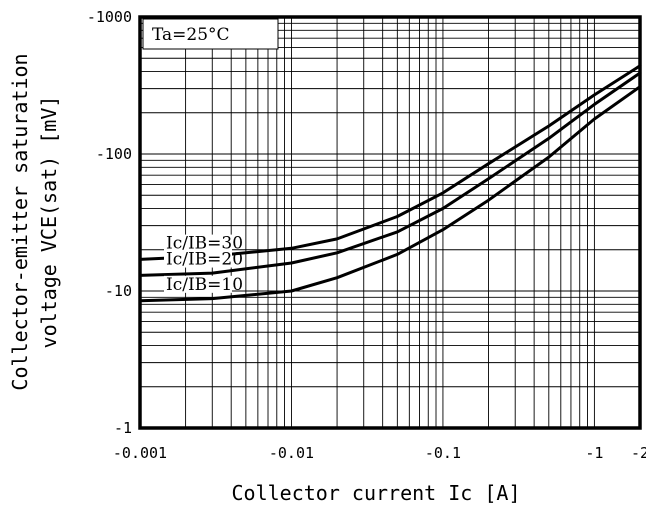  What do you see at coordinates (109, 17) in the screenshot?
I see `y-tick-label: -1000` at bounding box center [109, 17].